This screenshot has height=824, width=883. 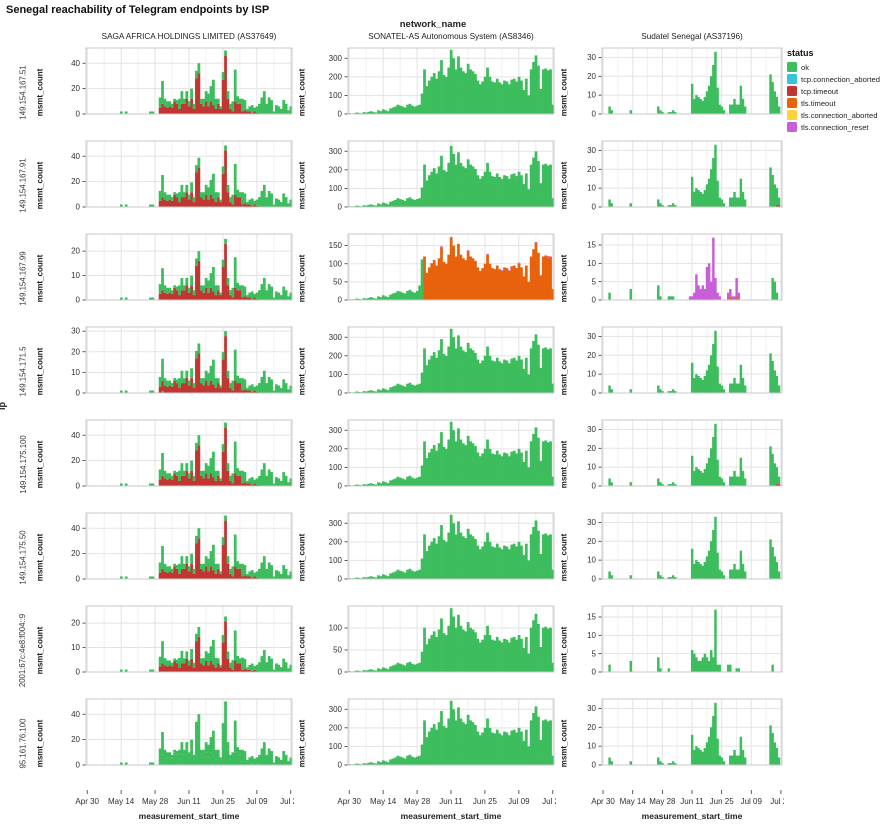 What do you see at coordinates (23, 557) in the screenshot?
I see `row-label: 149.154.175.50` at bounding box center [23, 557].